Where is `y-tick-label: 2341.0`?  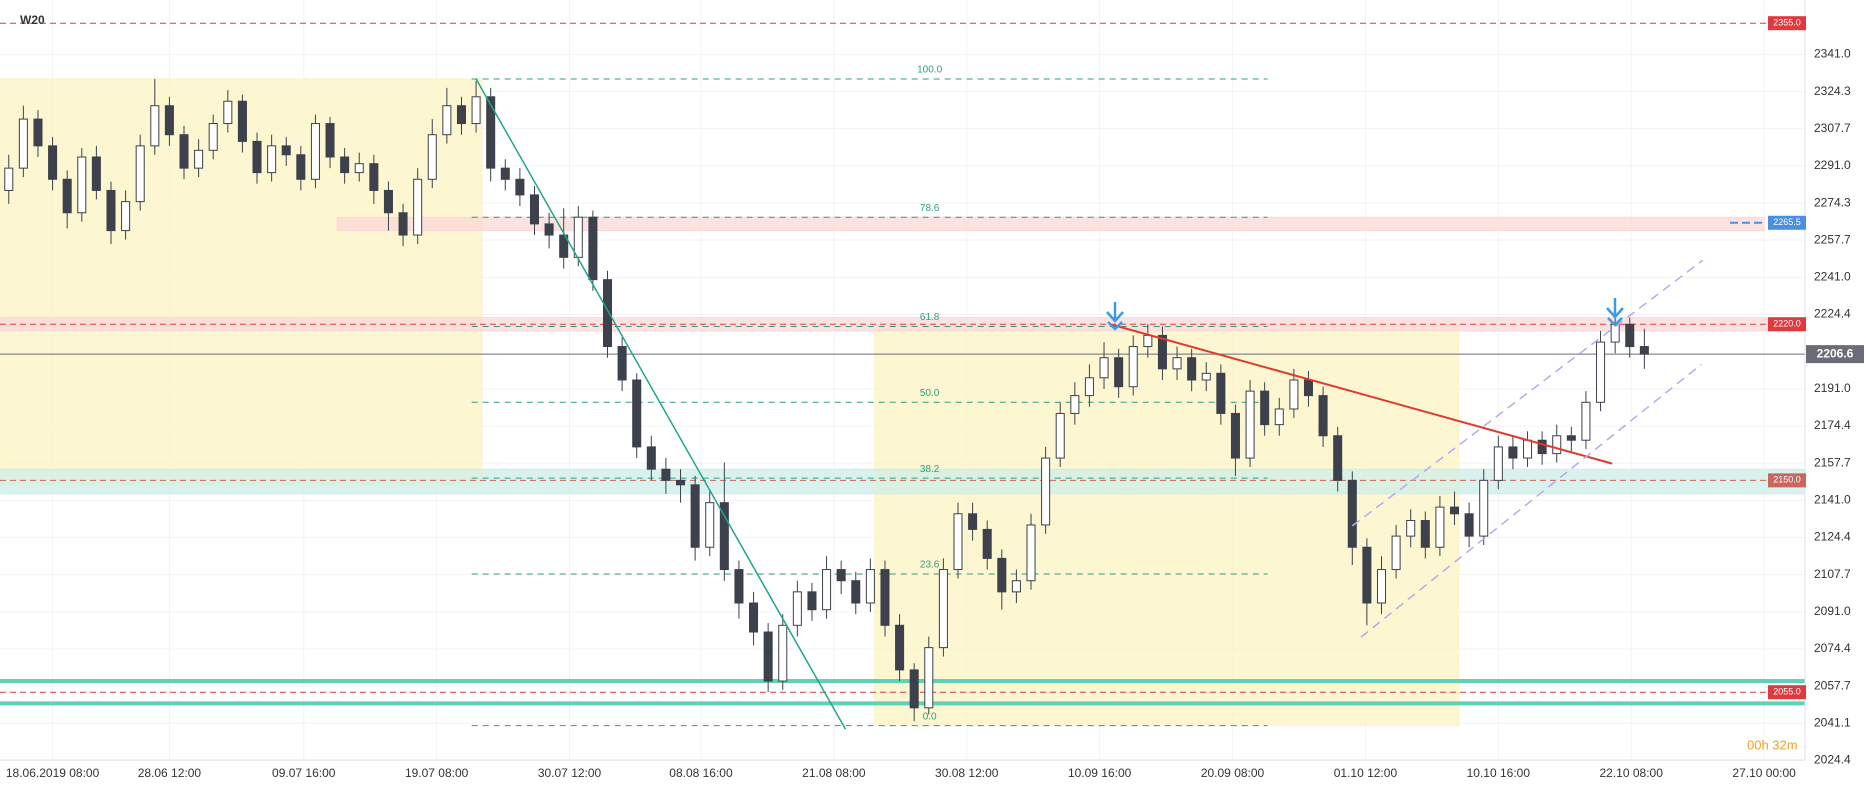
y-tick-label: 2341.0 is located at coordinates (1832, 54).